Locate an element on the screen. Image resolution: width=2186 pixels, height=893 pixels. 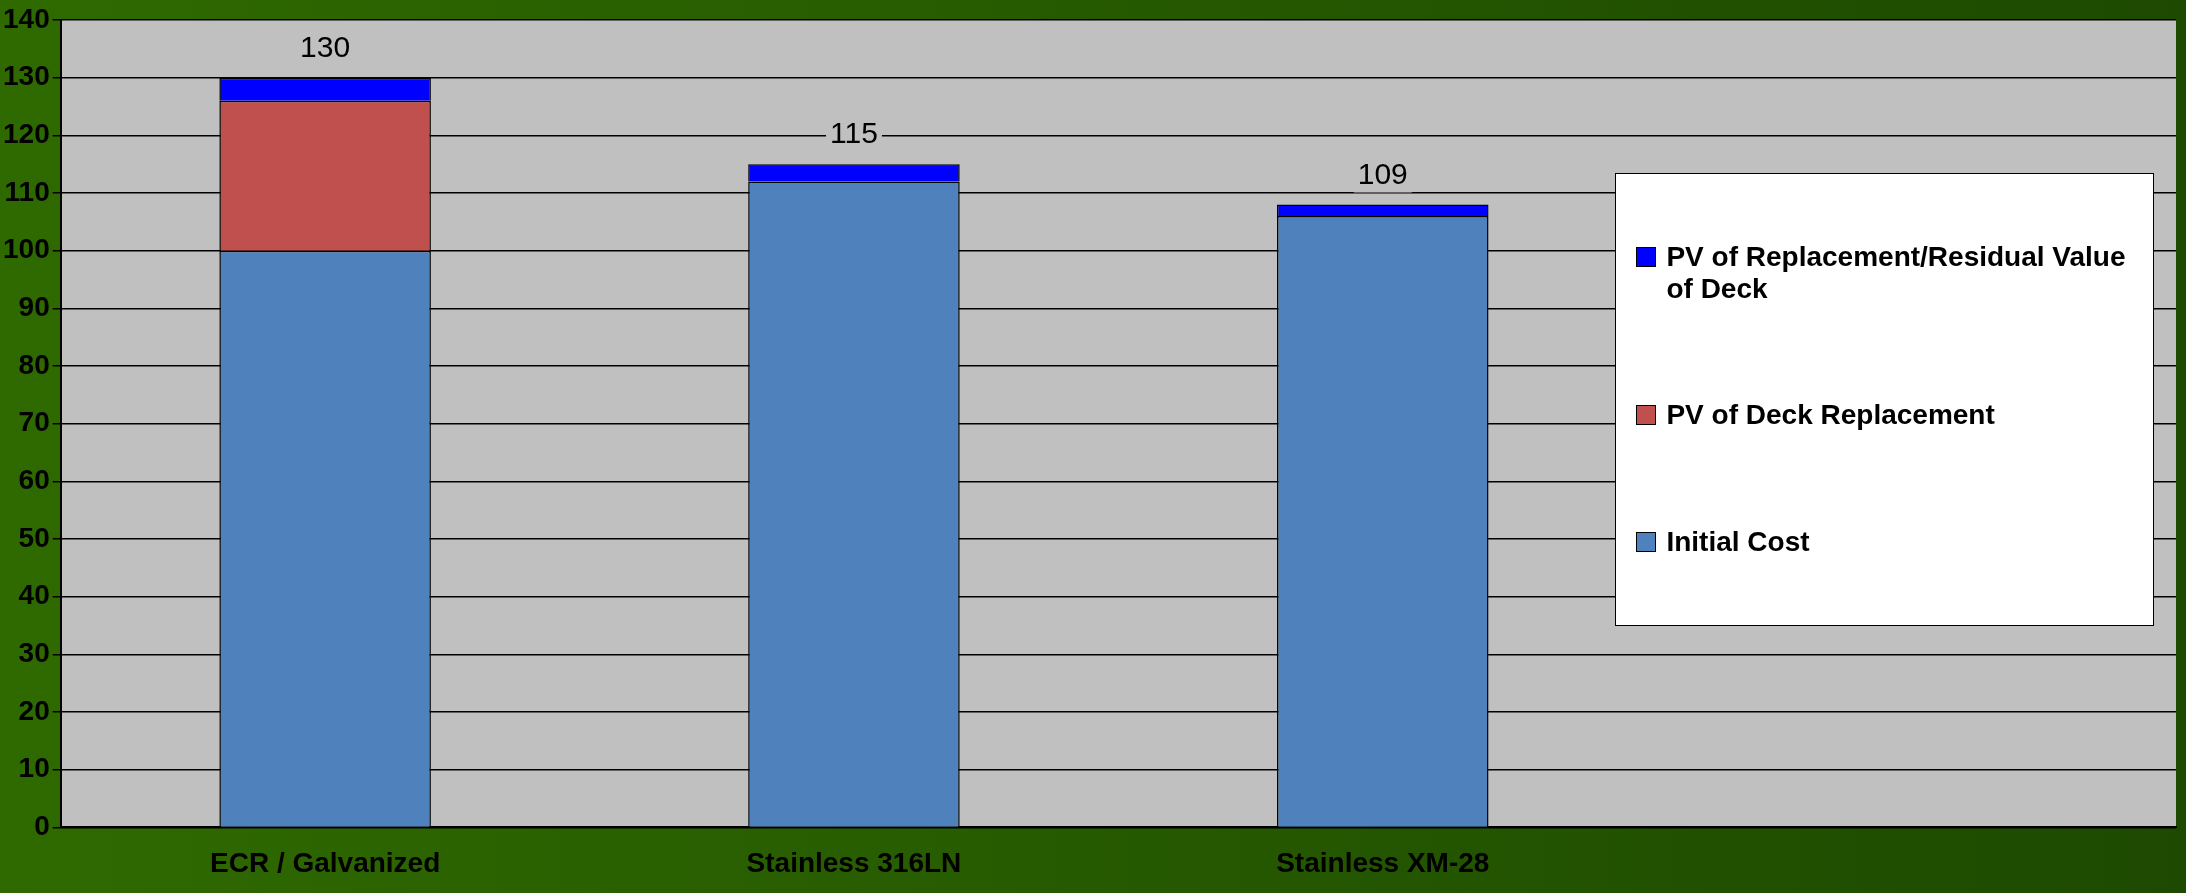
y-tick-label: 90 is located at coordinates (34, 307).